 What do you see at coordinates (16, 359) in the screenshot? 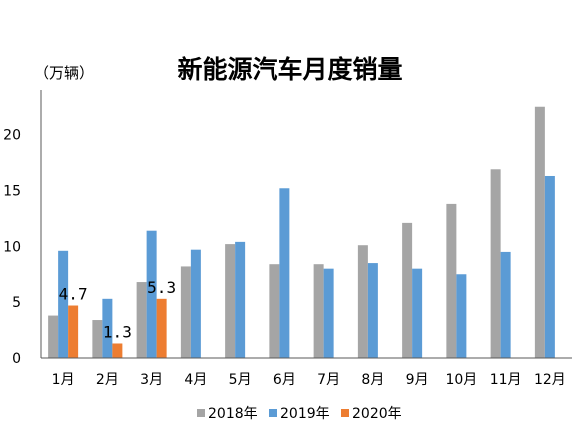
I see `y-tick-label: 0` at bounding box center [16, 359].